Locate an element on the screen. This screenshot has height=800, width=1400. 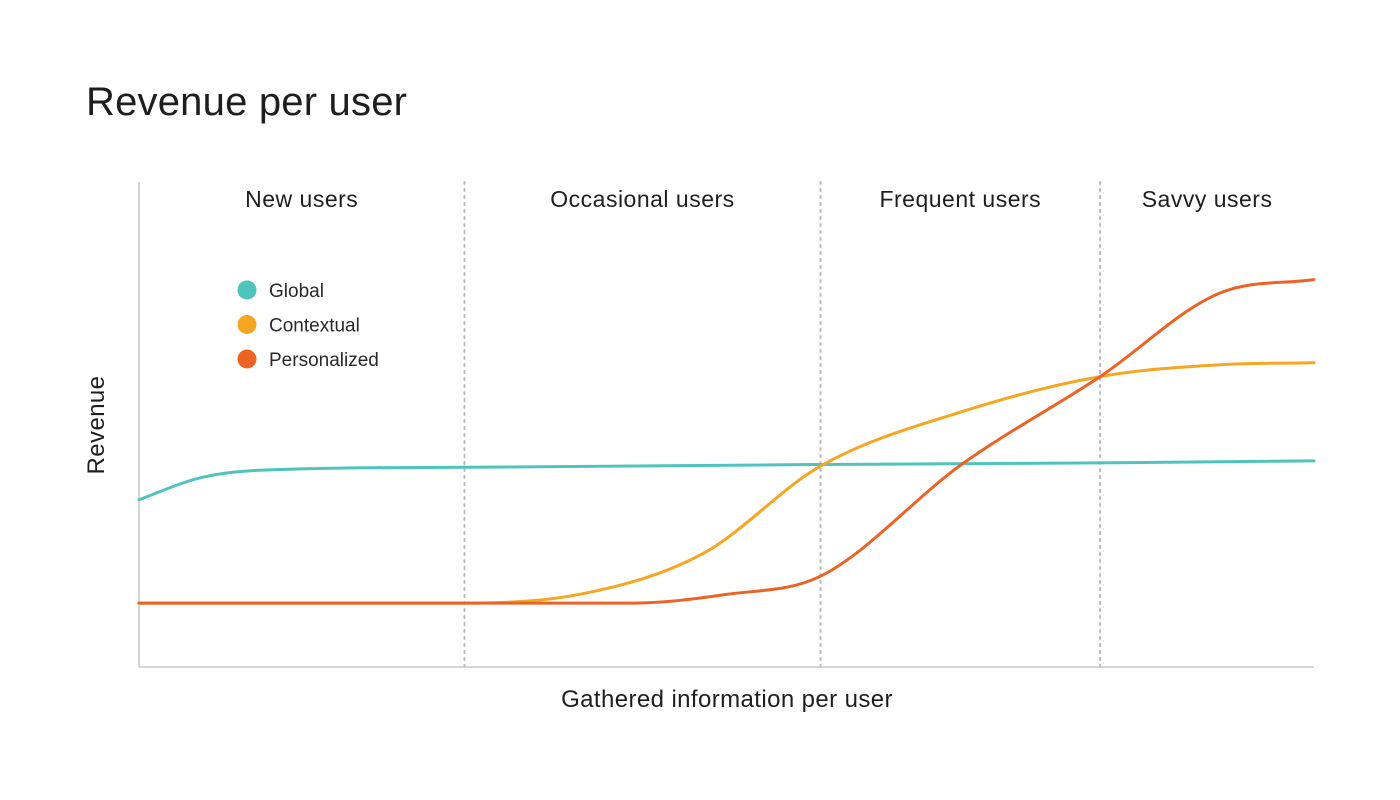
segment-label: Savvy users is located at coordinates (1207, 199).